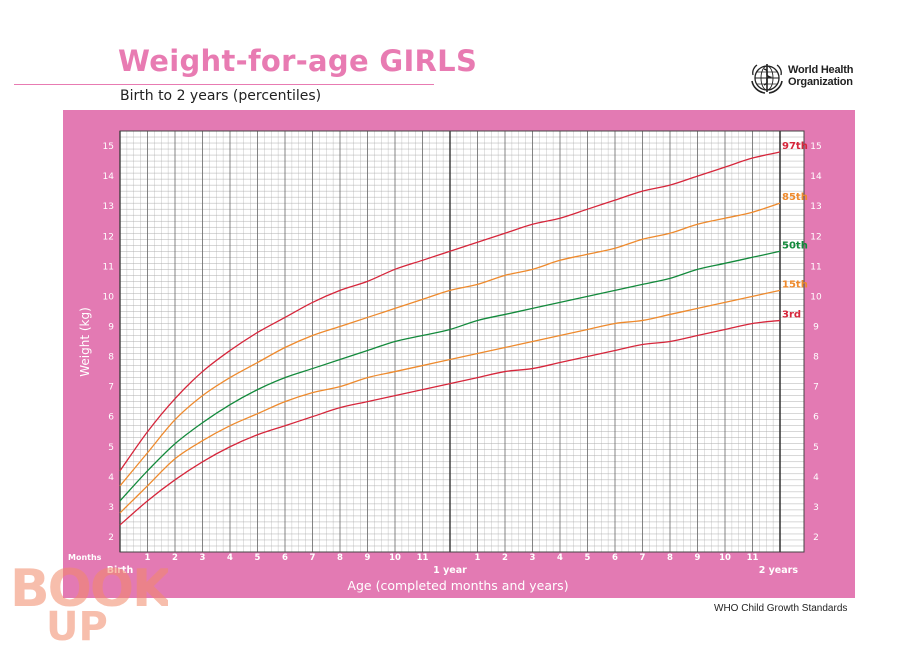  Describe the element at coordinates (816, 342) in the screenshot. I see `y-tick-labels-right: 2 3 4 5 6 7 8 9 10 11 12 13 14 15` at that location.